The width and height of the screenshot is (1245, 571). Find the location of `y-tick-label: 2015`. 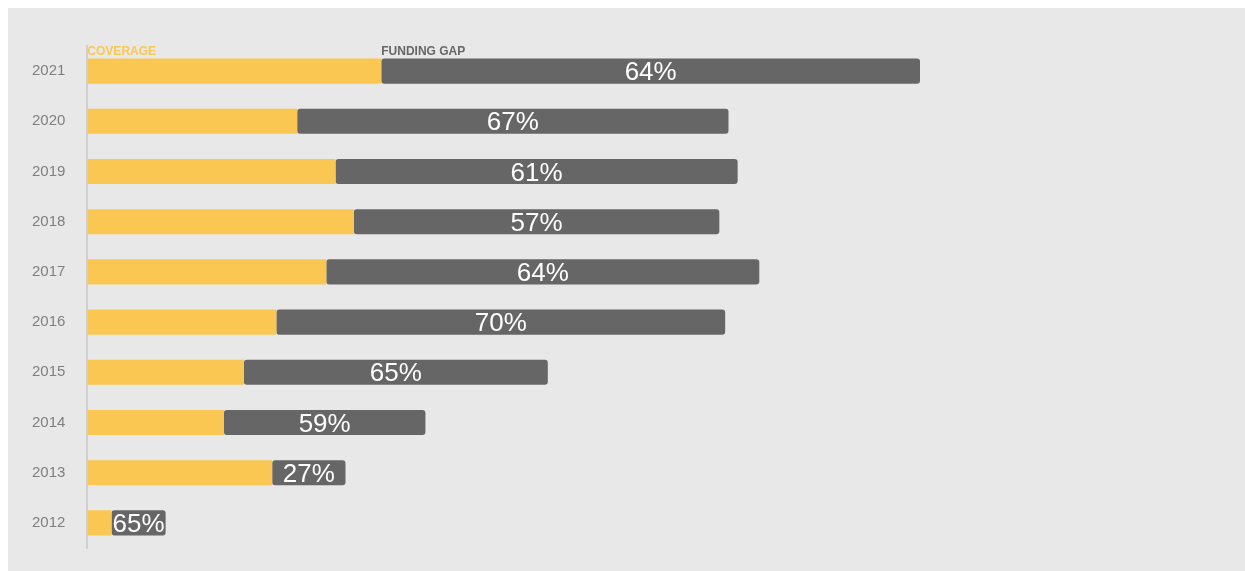

y-tick-label: 2015 is located at coordinates (48, 371).